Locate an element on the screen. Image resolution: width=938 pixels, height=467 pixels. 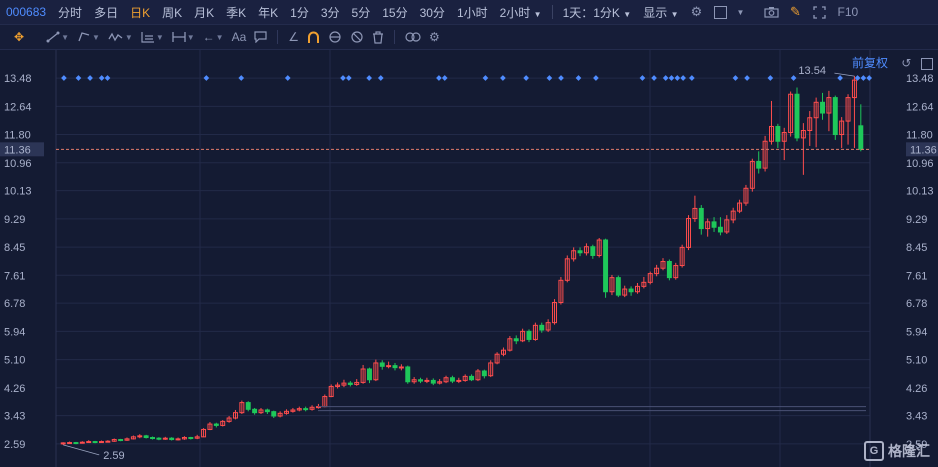
hide-icon is located at coordinates (357, 37).